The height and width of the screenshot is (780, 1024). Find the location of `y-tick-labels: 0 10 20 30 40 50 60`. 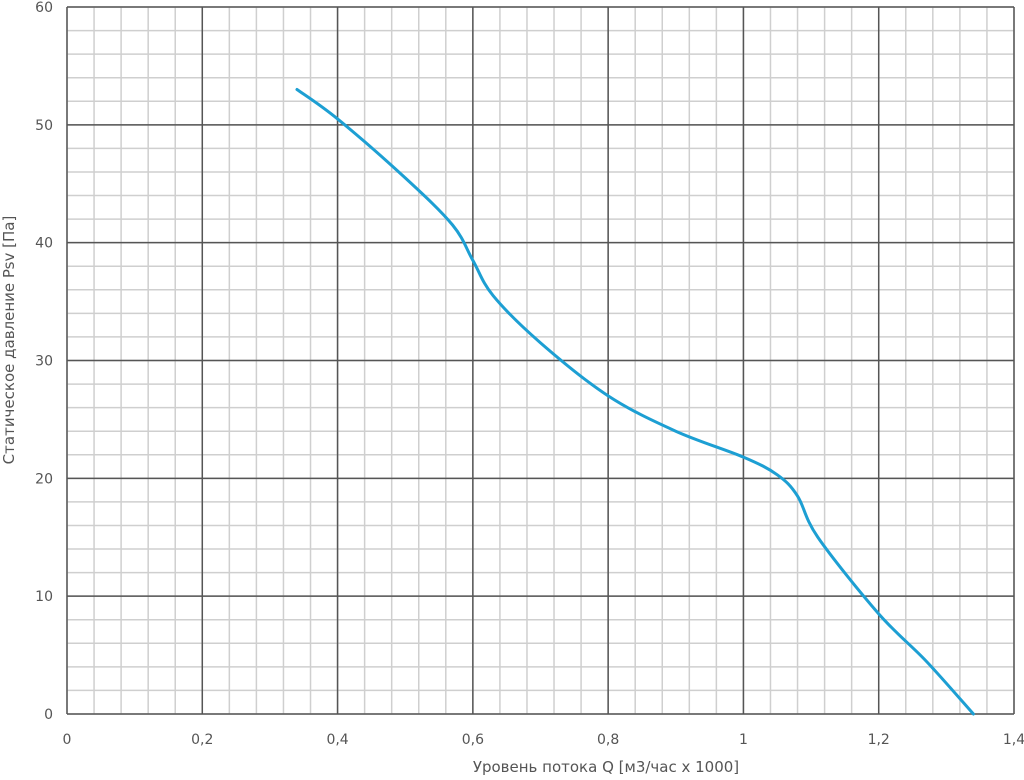

y-tick-labels: 0 10 20 30 40 50 60 is located at coordinates (44, 361).